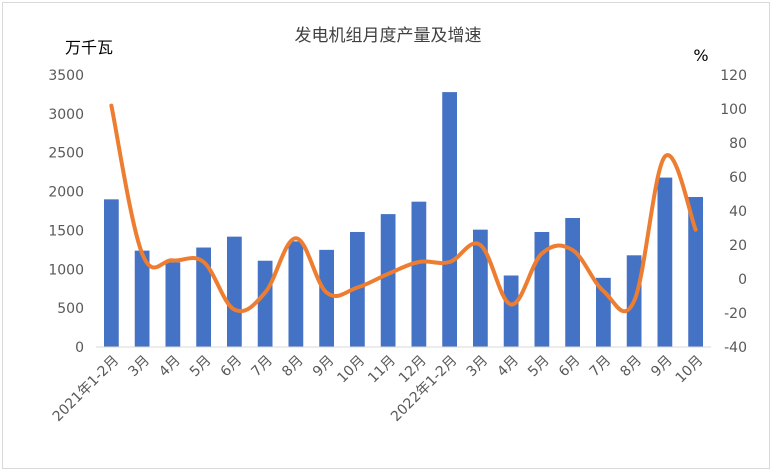  Describe the element at coordinates (70, 309) in the screenshot. I see `left-tick-label: 500` at that location.